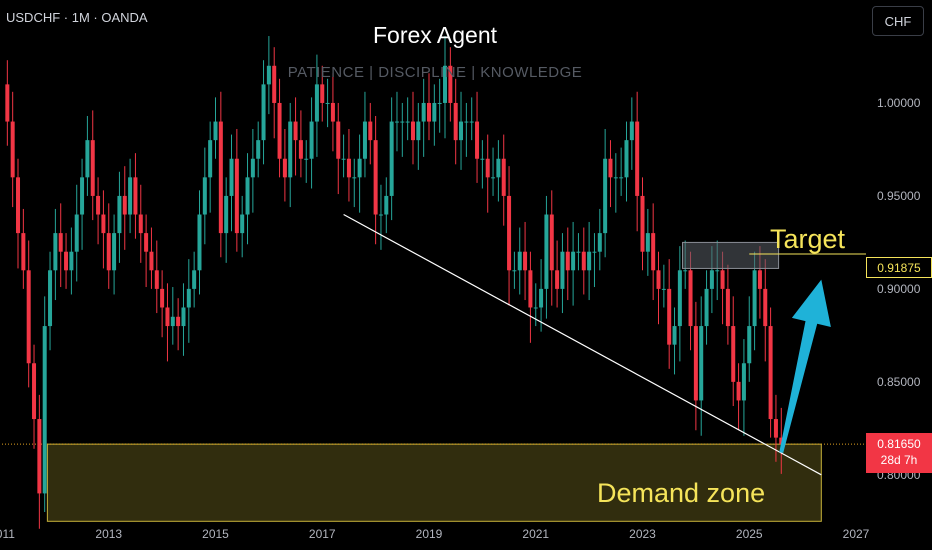  What do you see at coordinates (215, 534) in the screenshot?
I see `x-tick-label: 2015` at bounding box center [215, 534].